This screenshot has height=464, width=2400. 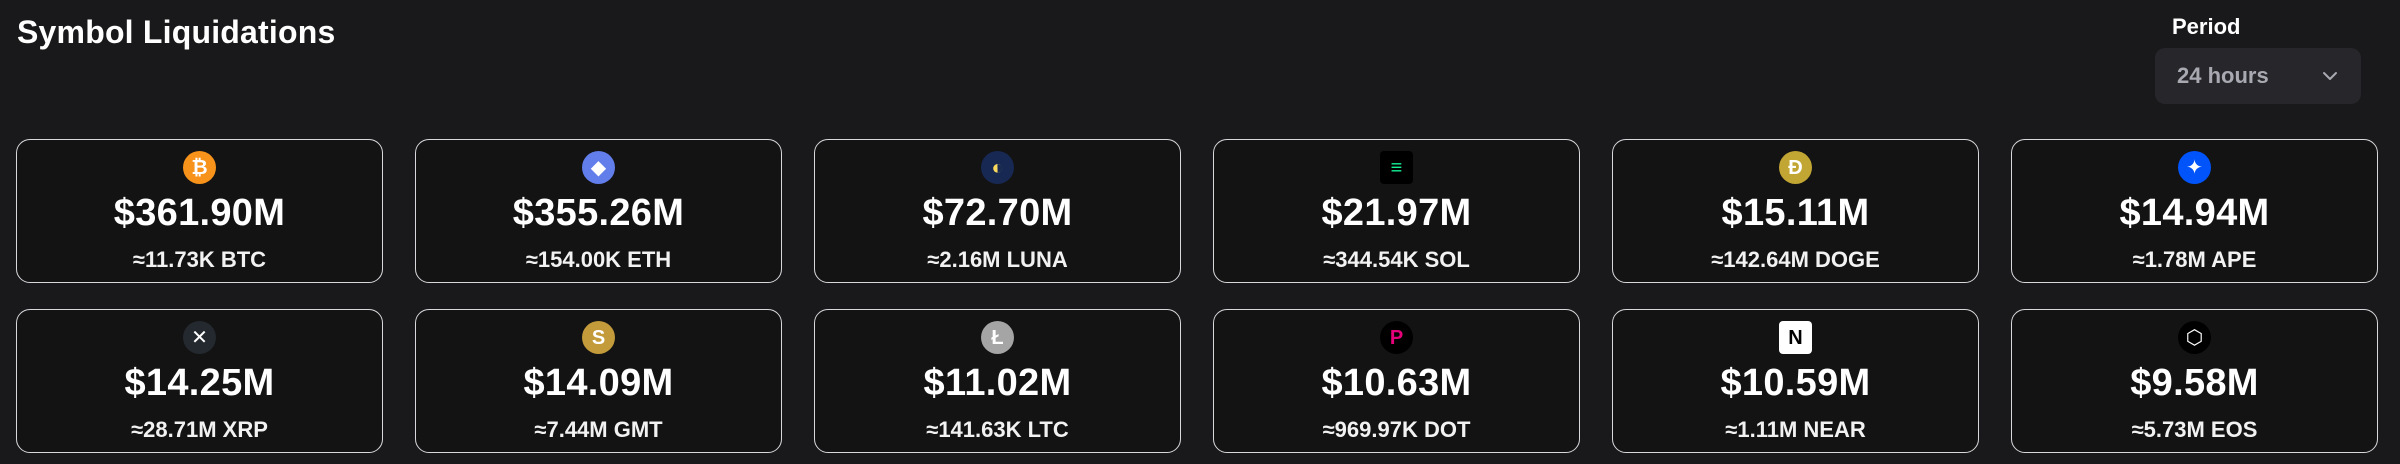 I want to click on liquidation-amount: $14.09M, so click(x=598, y=383).